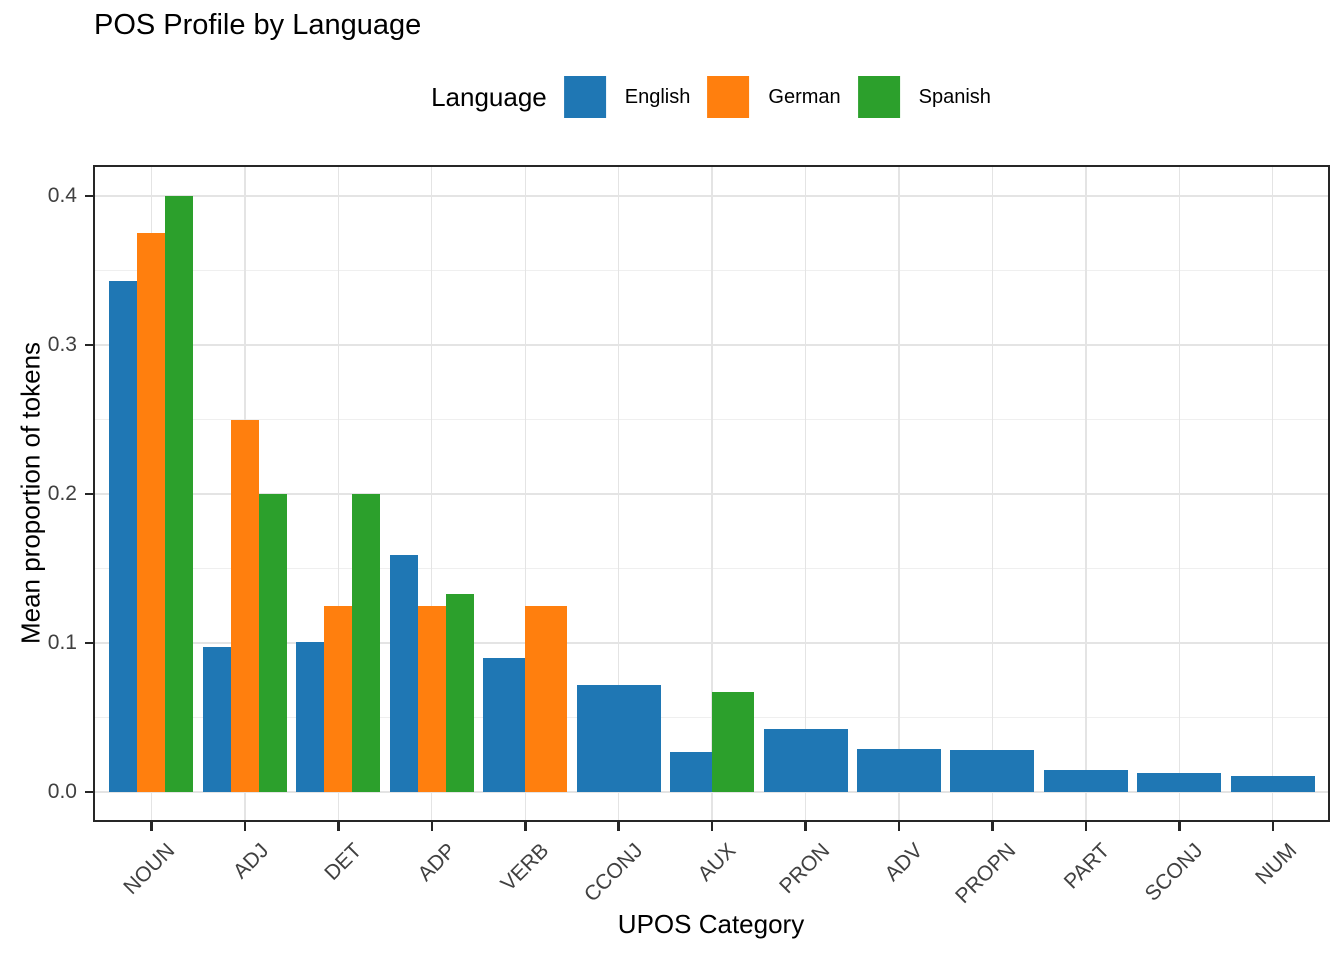 This screenshot has height=960, width=1344. What do you see at coordinates (711, 924) in the screenshot?
I see `x-axis-title: UPOS Category` at bounding box center [711, 924].